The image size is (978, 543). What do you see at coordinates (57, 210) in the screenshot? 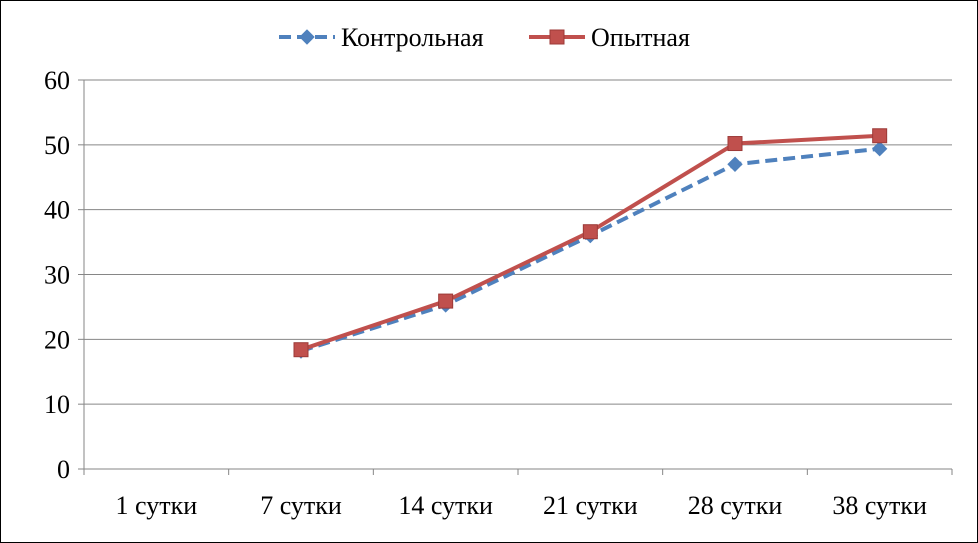
I see `y-tick-label: 40` at bounding box center [57, 210].